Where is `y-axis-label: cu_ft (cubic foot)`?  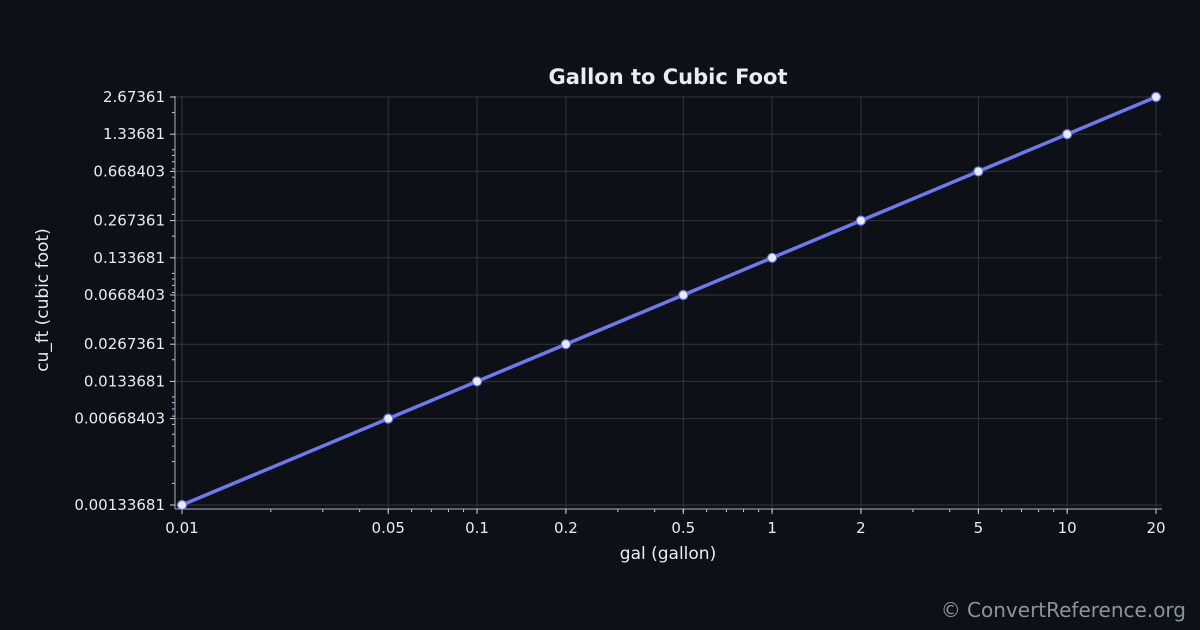 y-axis-label: cu_ft (cubic foot) is located at coordinates (43, 299).